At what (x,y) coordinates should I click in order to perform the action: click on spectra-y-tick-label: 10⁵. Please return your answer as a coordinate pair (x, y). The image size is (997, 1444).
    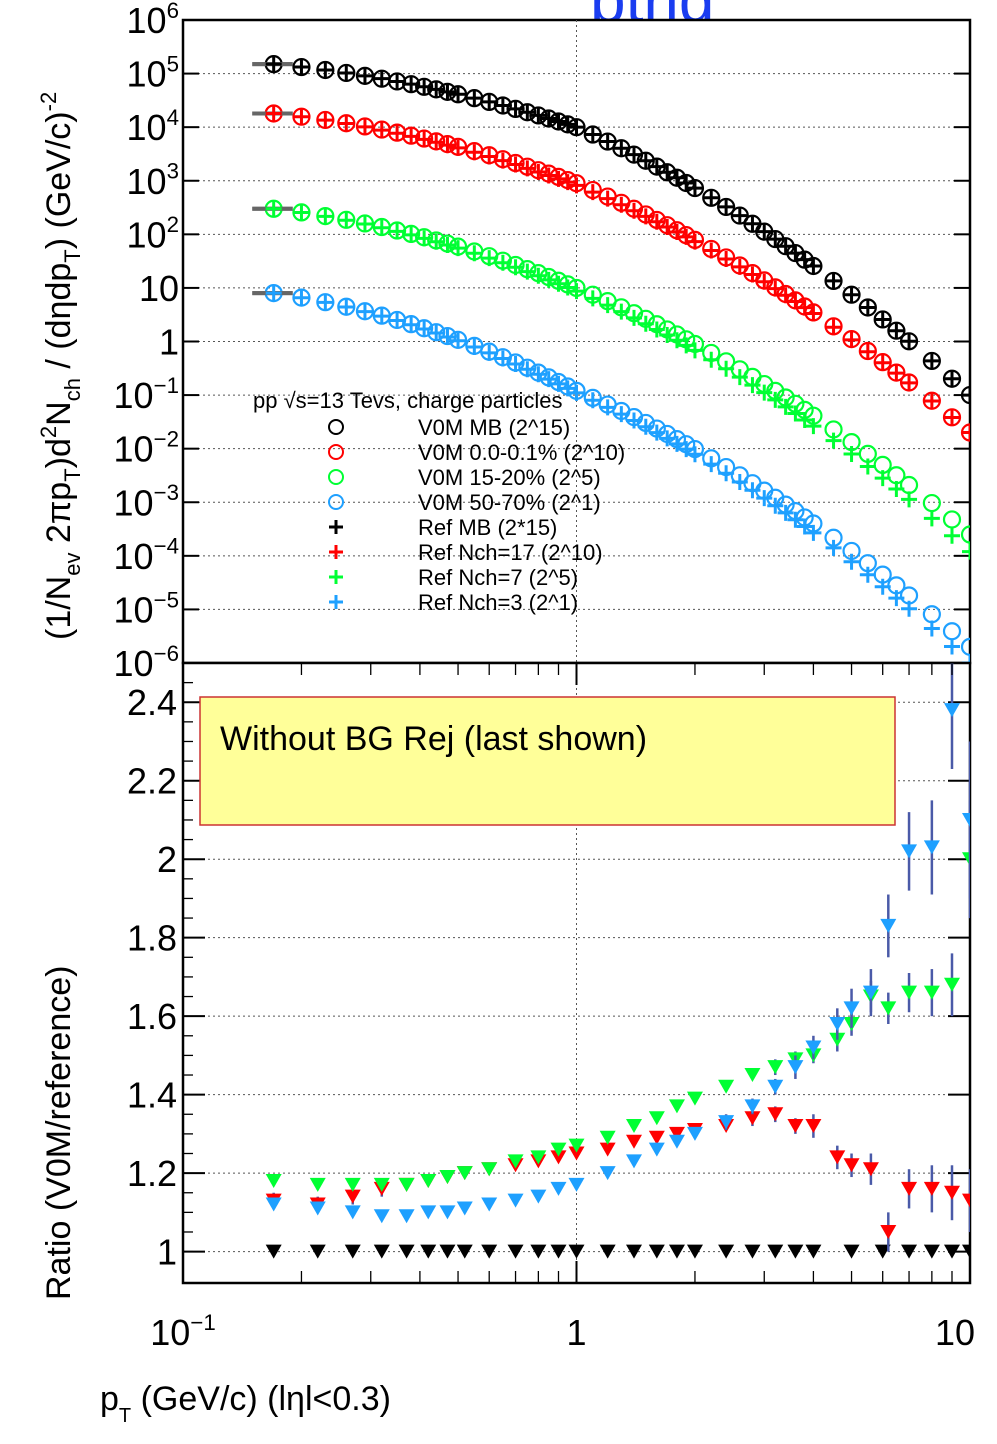
    Looking at the image, I should click on (153, 72).